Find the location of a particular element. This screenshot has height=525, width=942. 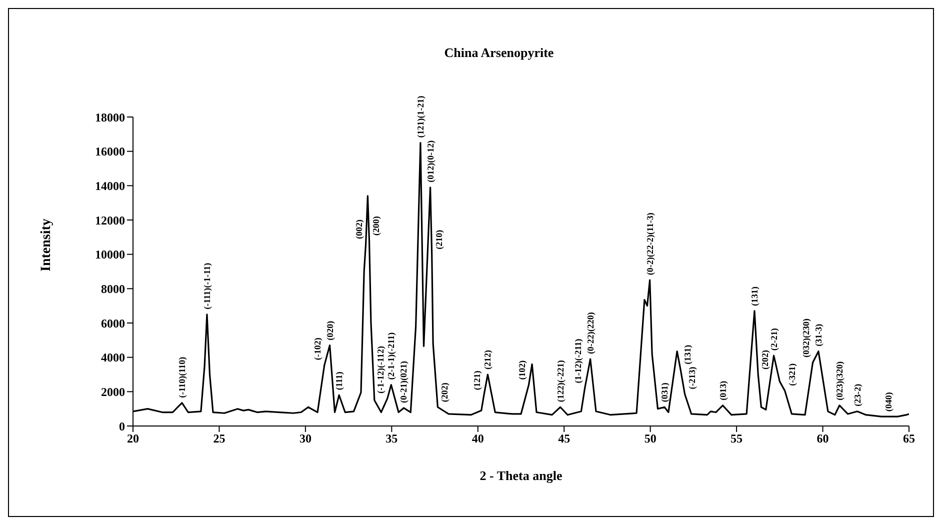

annotation: (0-21)(021) is located at coordinates (403, 381).